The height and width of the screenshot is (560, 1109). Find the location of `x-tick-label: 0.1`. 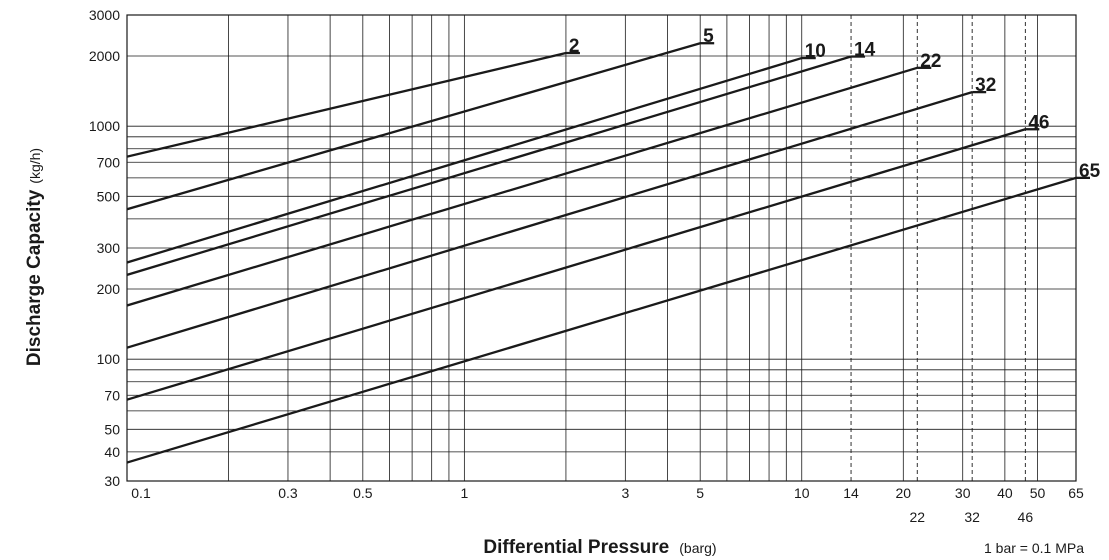

x-tick-label: 0.1 is located at coordinates (141, 493).